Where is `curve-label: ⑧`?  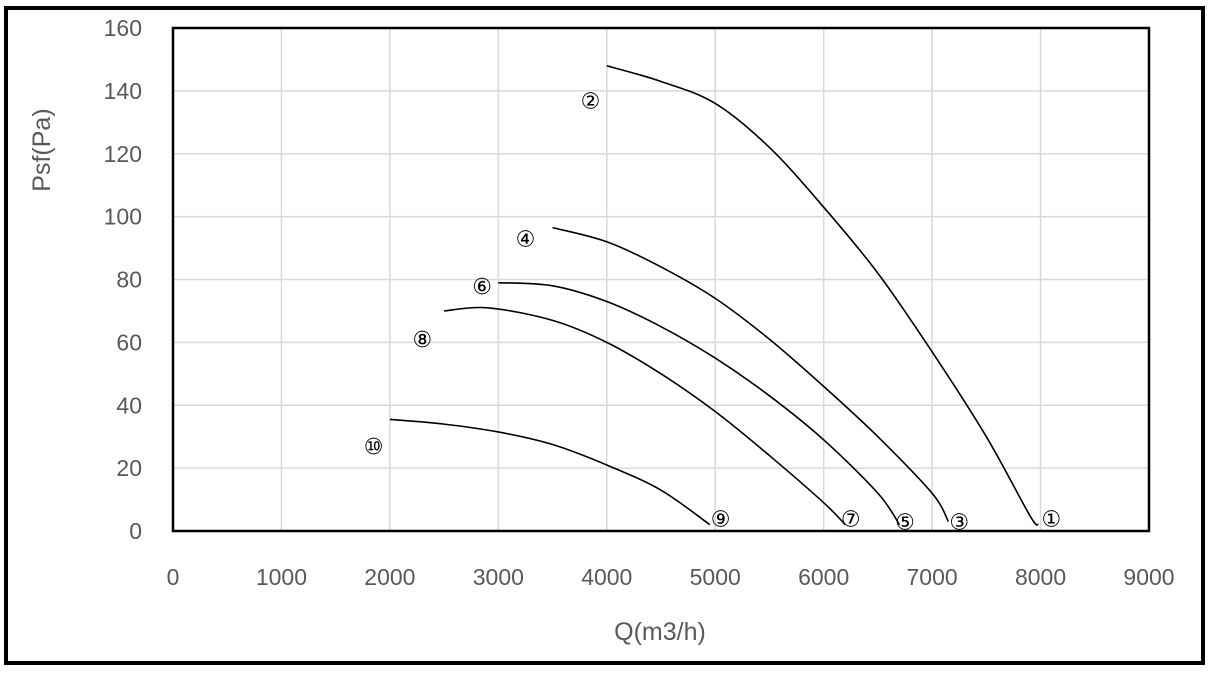 curve-label: ⑧ is located at coordinates (423, 340).